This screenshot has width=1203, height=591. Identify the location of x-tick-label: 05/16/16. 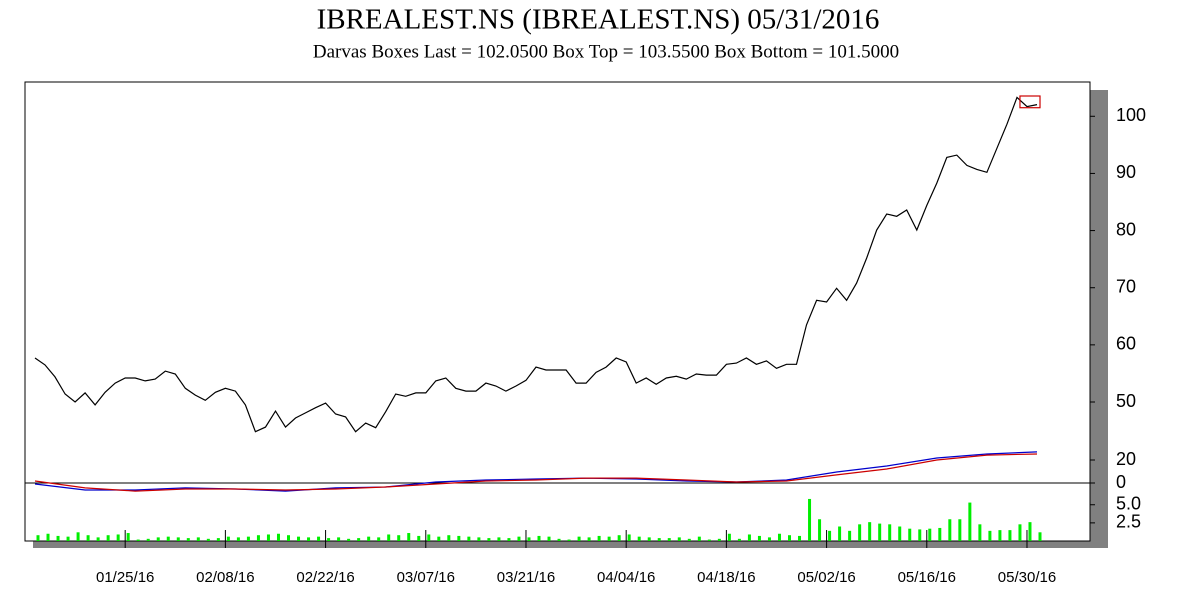
(927, 577).